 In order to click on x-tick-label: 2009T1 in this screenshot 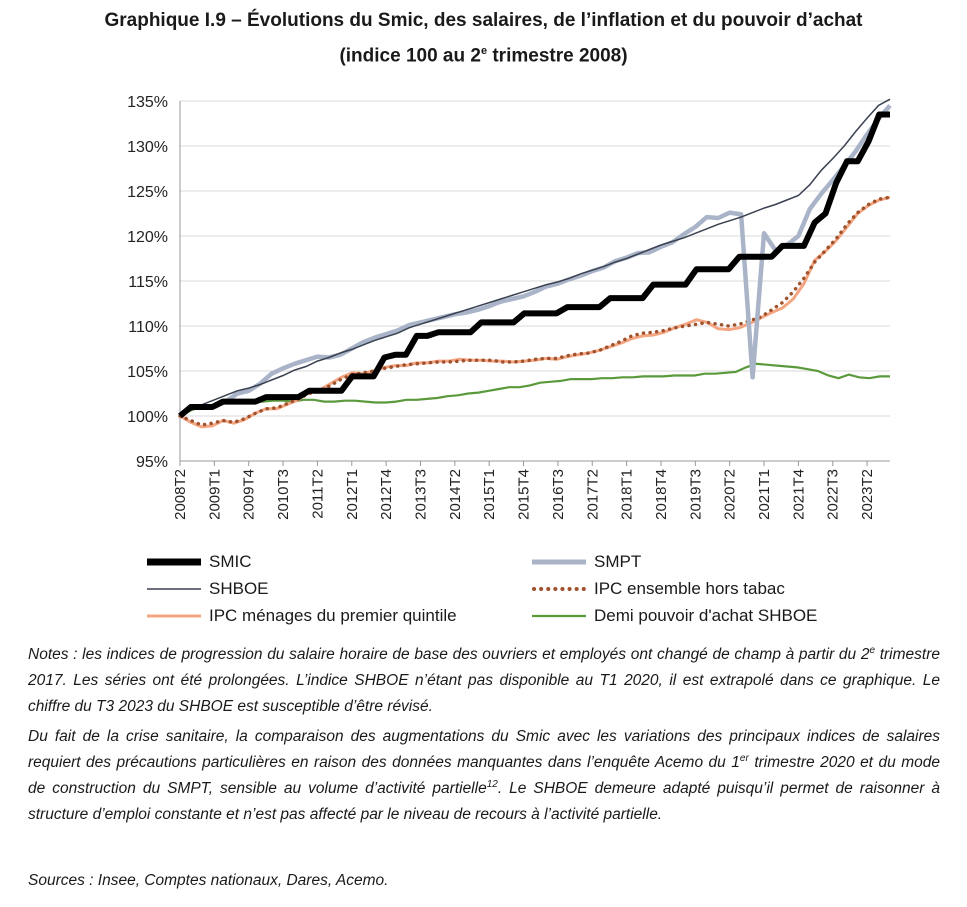, I will do `click(214, 494)`.